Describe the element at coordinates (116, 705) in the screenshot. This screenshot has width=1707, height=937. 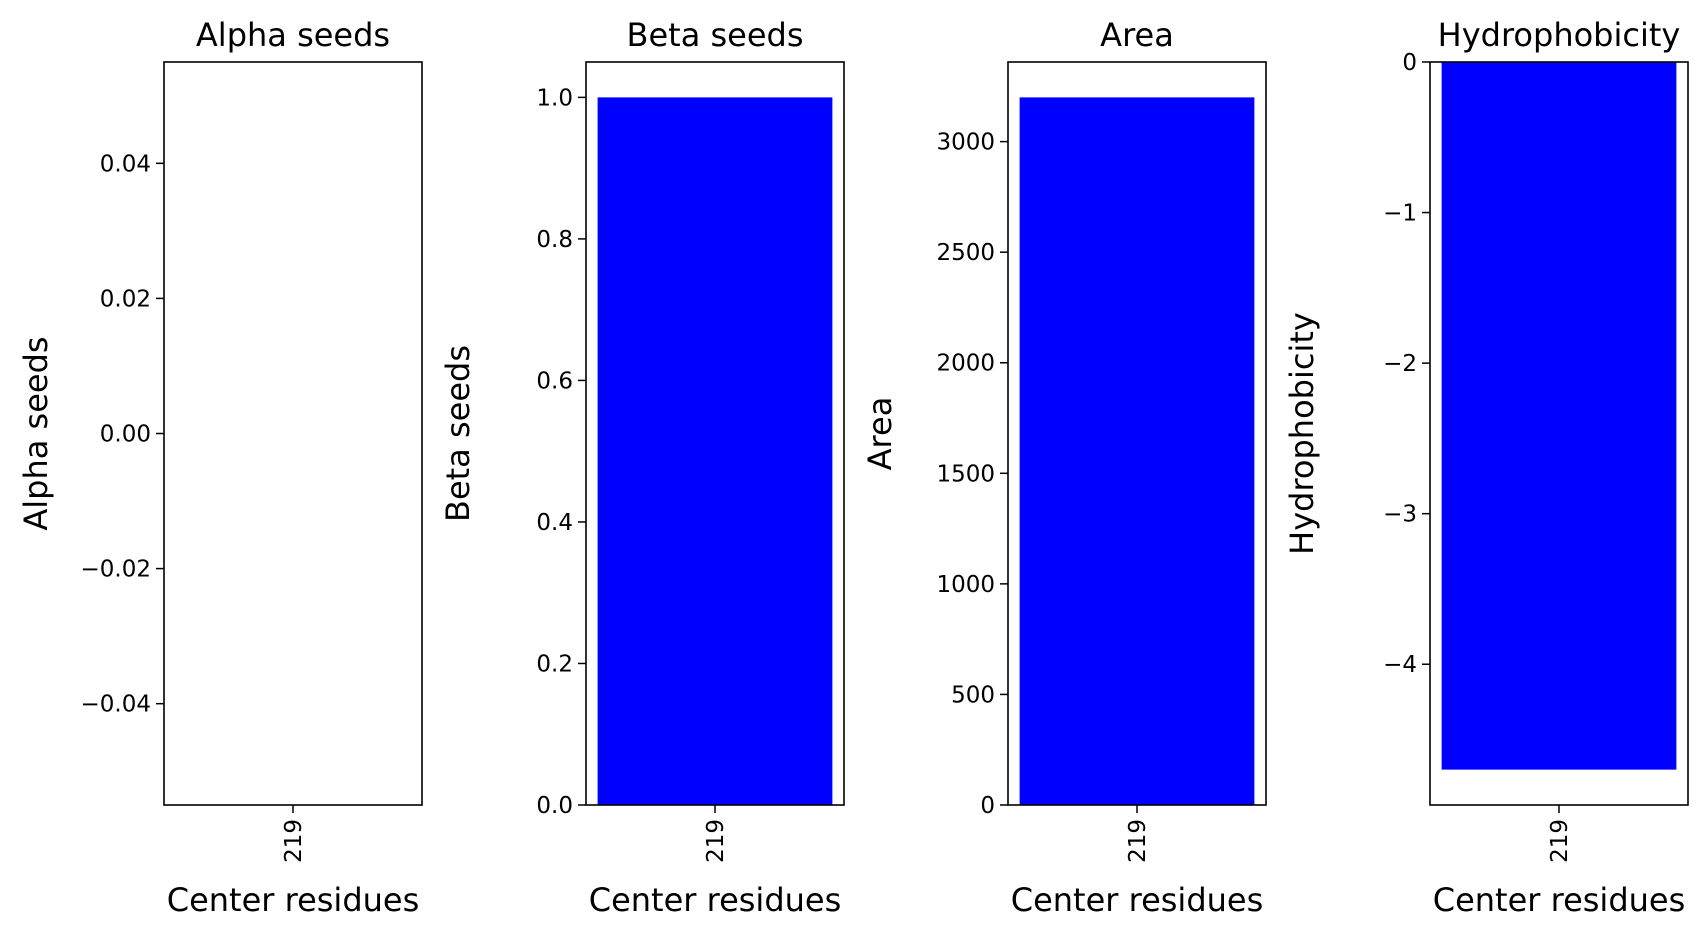
I see `y-tick-label: −0.04` at that location.